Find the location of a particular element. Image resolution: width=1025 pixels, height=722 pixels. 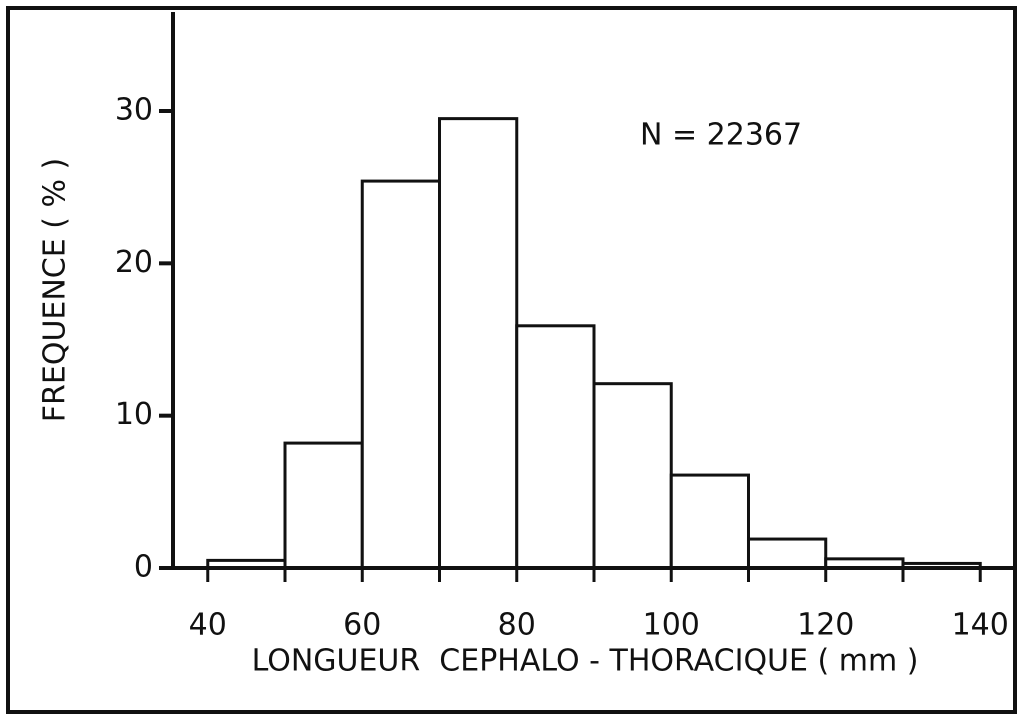

x-tick-label: 120 is located at coordinates (825, 625).